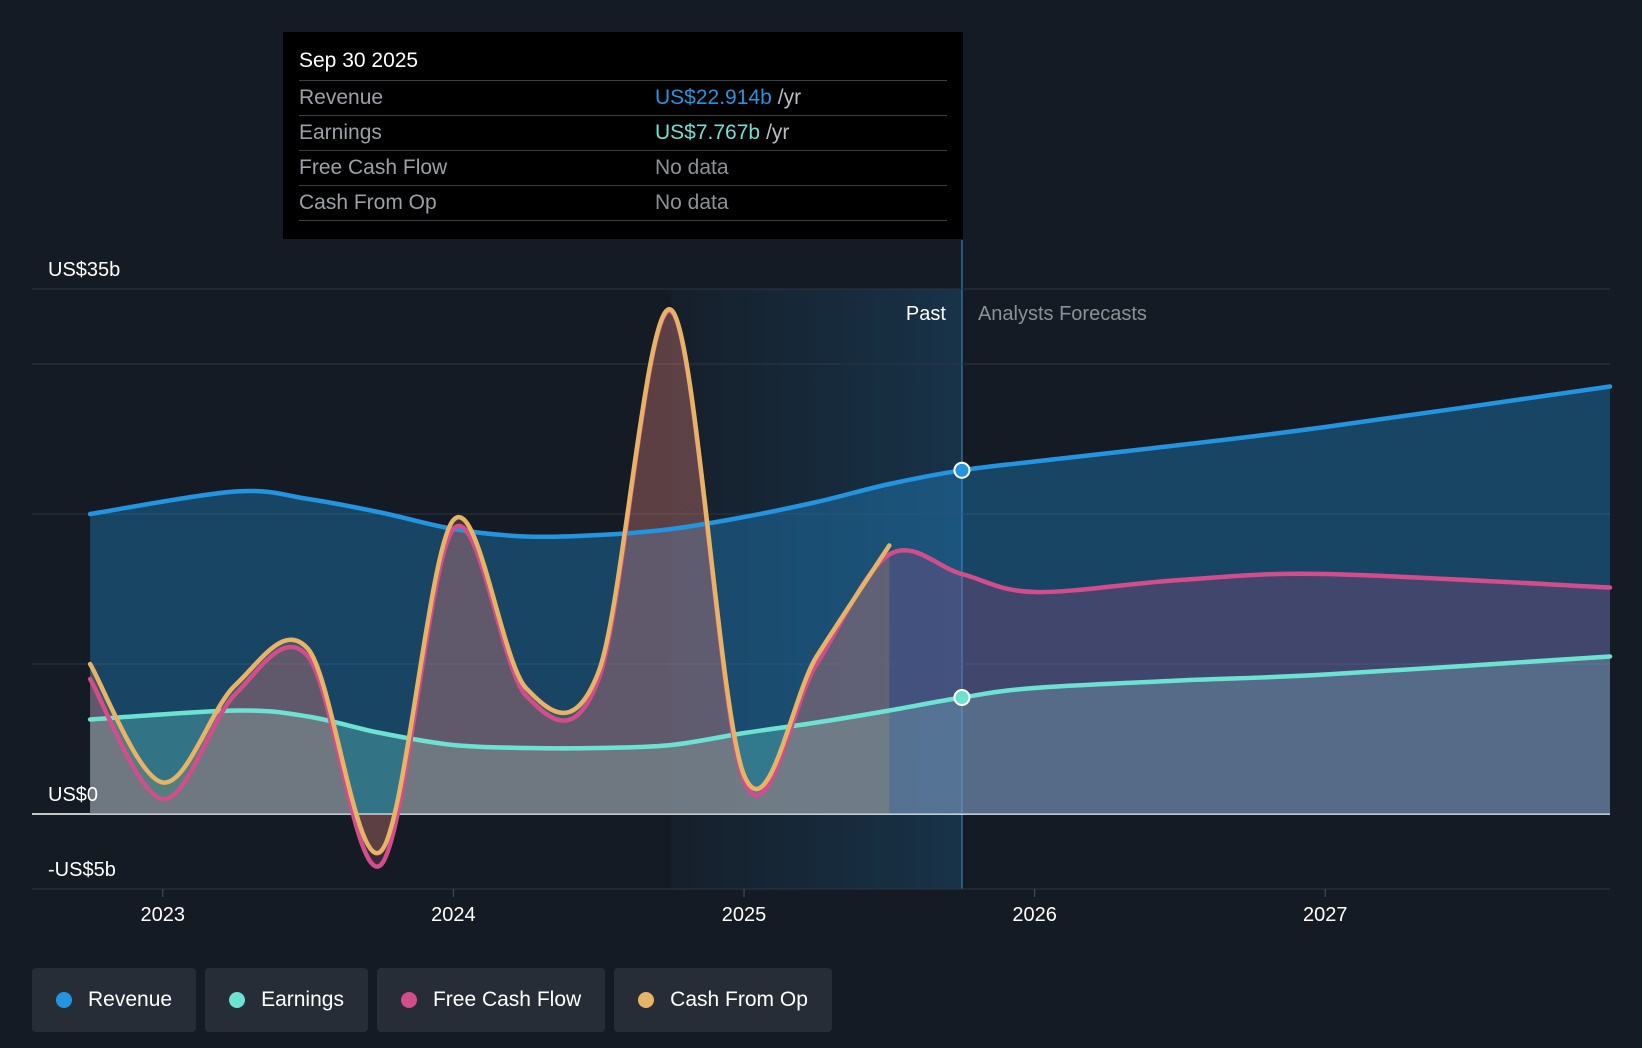 Image resolution: width=1642 pixels, height=1048 pixels. What do you see at coordinates (962, 697) in the screenshot?
I see `marker-earnings` at bounding box center [962, 697].